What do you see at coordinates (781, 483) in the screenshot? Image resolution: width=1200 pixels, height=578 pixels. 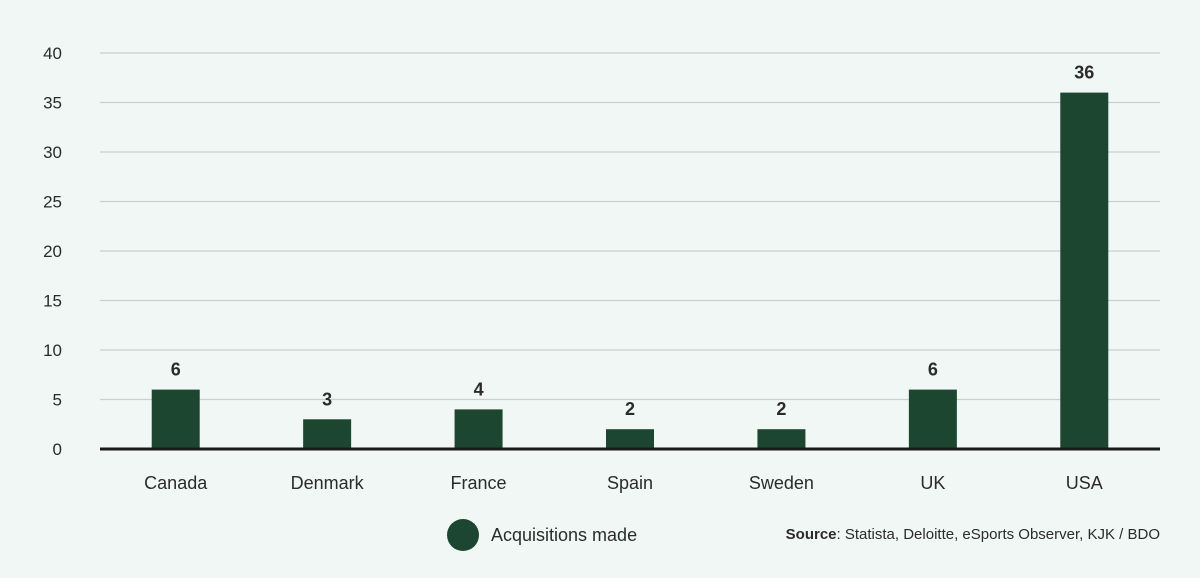 I see `x-tick-label-sweden: Sweden` at bounding box center [781, 483].